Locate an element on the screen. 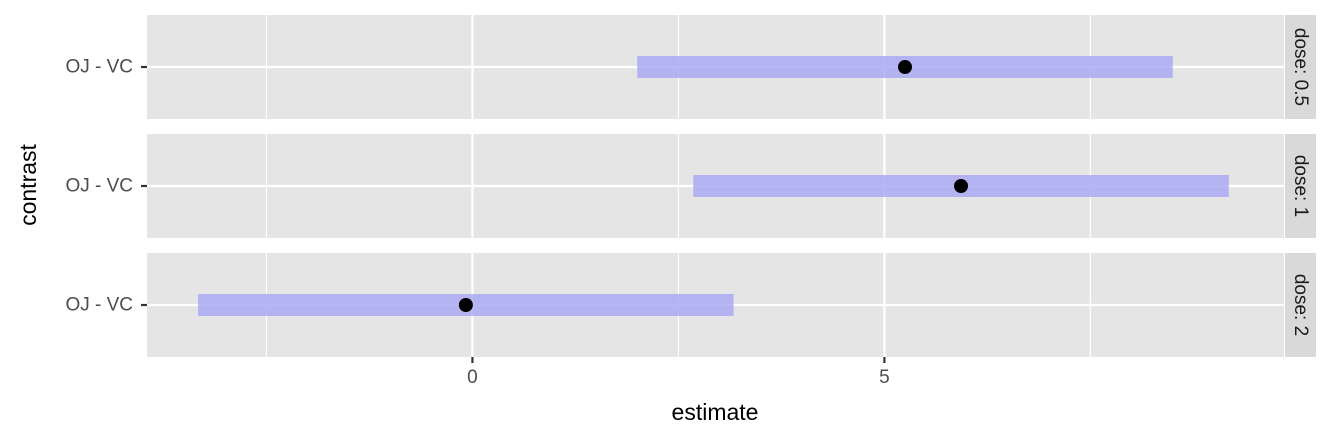  y-axis-title: contrast is located at coordinates (28, 184).